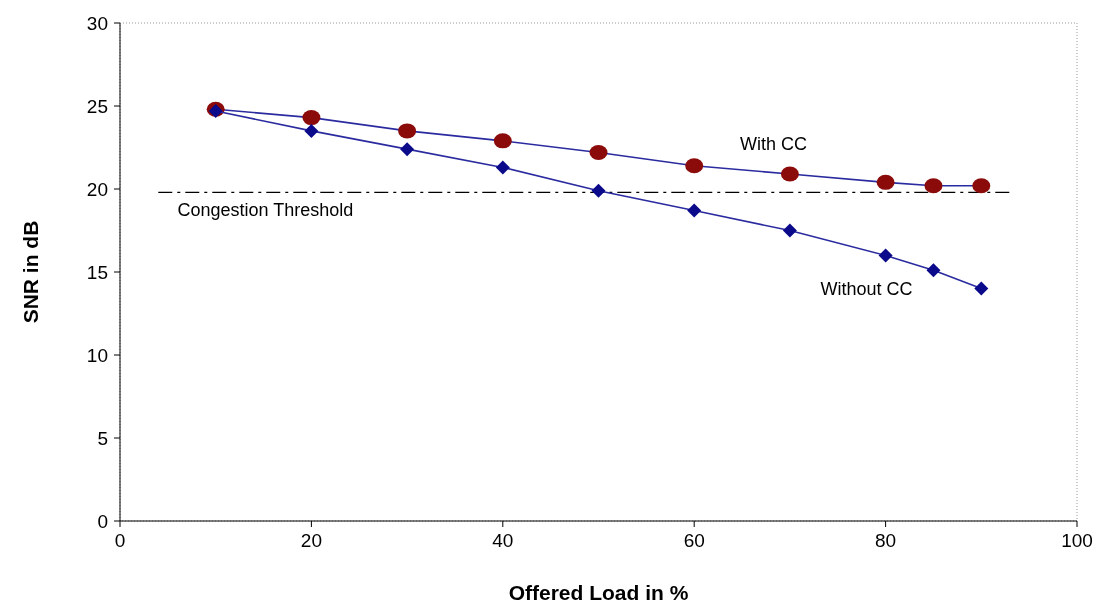 The height and width of the screenshot is (608, 1099). I want to click on x-tick-label: 20, so click(311, 540).